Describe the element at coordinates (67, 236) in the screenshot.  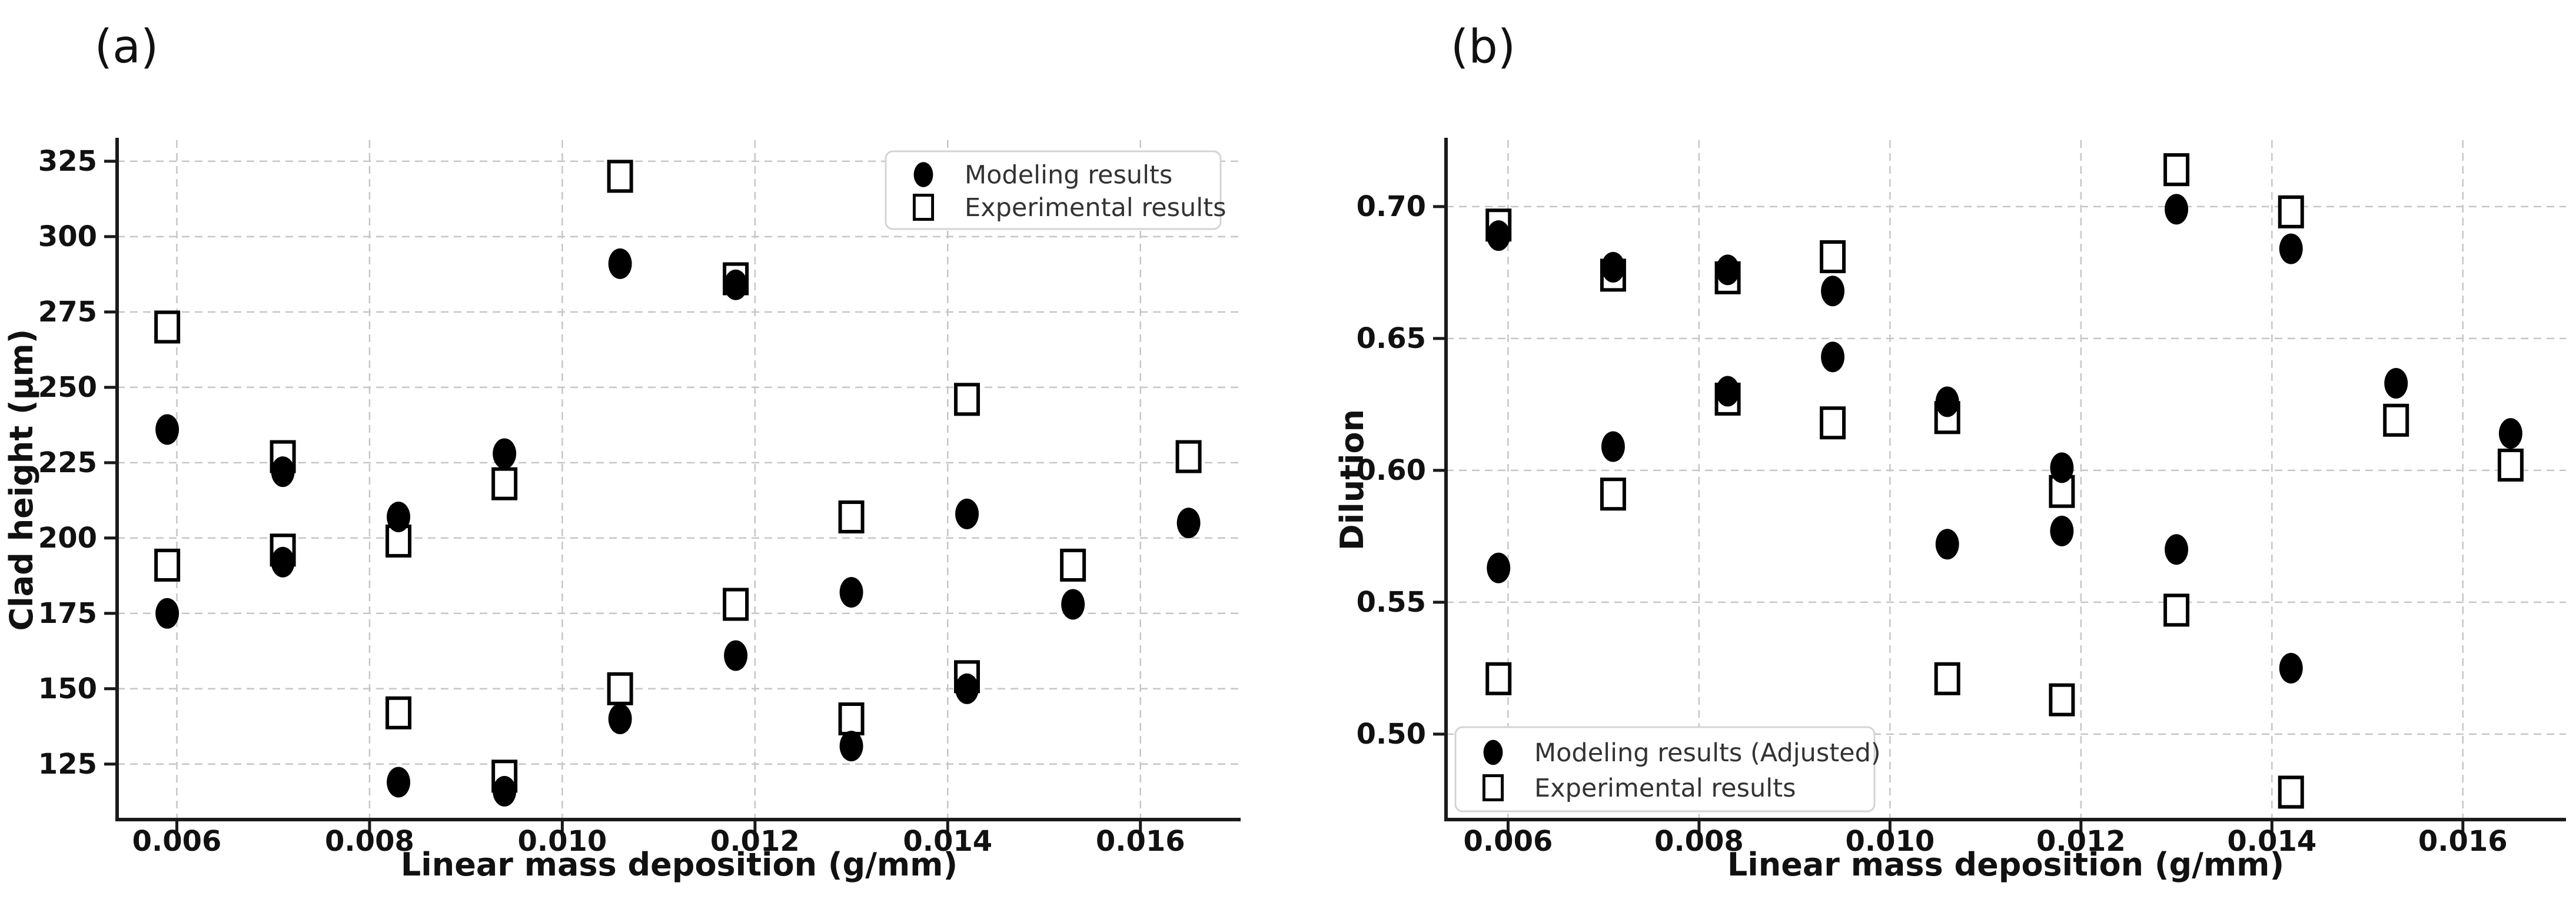
I see `y-tick-label: 300` at that location.